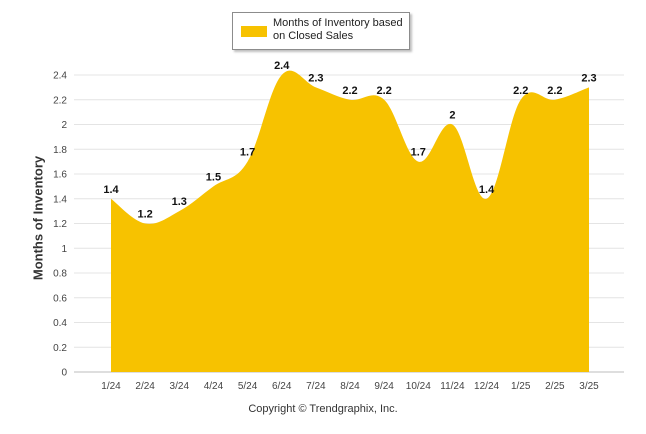 This screenshot has width=646, height=434. Describe the element at coordinates (213, 177) in the screenshot. I see `data-label: 1.5` at that location.